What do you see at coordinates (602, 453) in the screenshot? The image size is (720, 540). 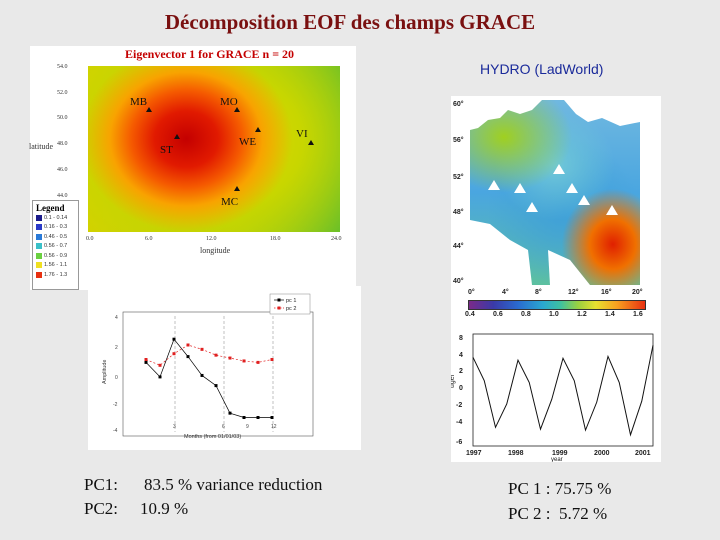 I see `x-tick: 2000` at bounding box center [602, 453].